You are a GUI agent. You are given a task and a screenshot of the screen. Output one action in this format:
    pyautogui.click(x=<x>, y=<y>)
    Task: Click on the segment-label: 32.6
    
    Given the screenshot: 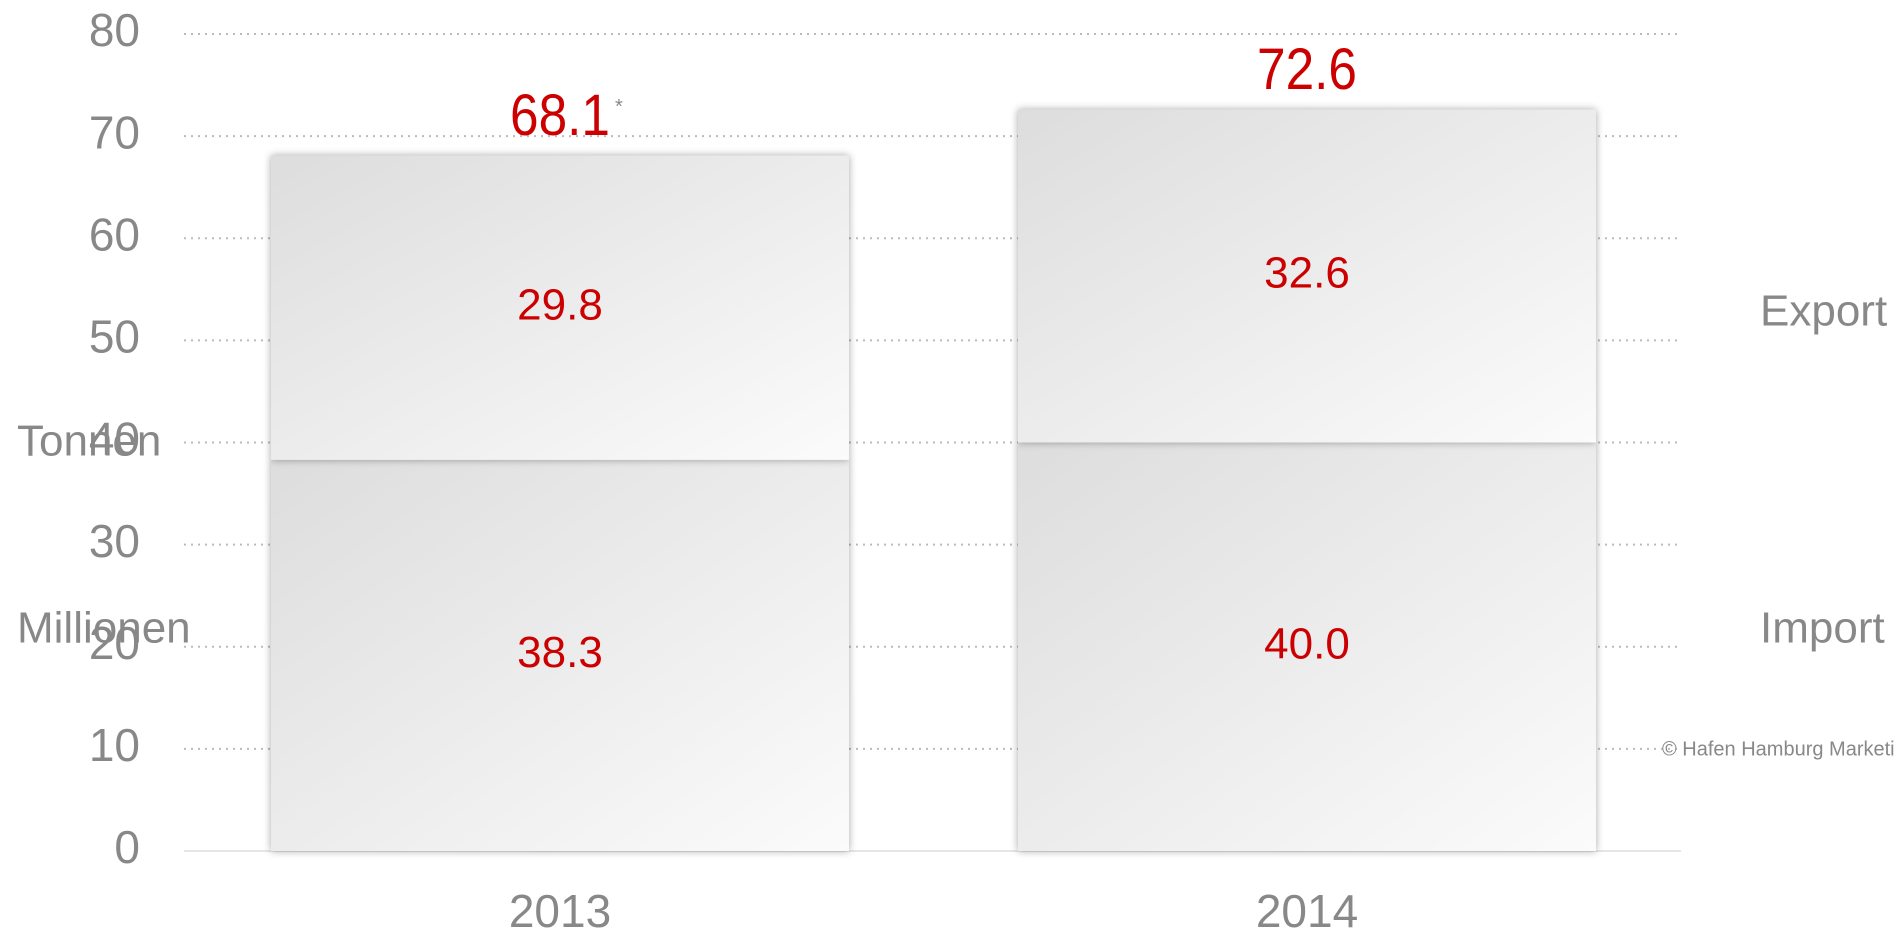 What is the action you would take?
    pyautogui.click(x=1307, y=273)
    